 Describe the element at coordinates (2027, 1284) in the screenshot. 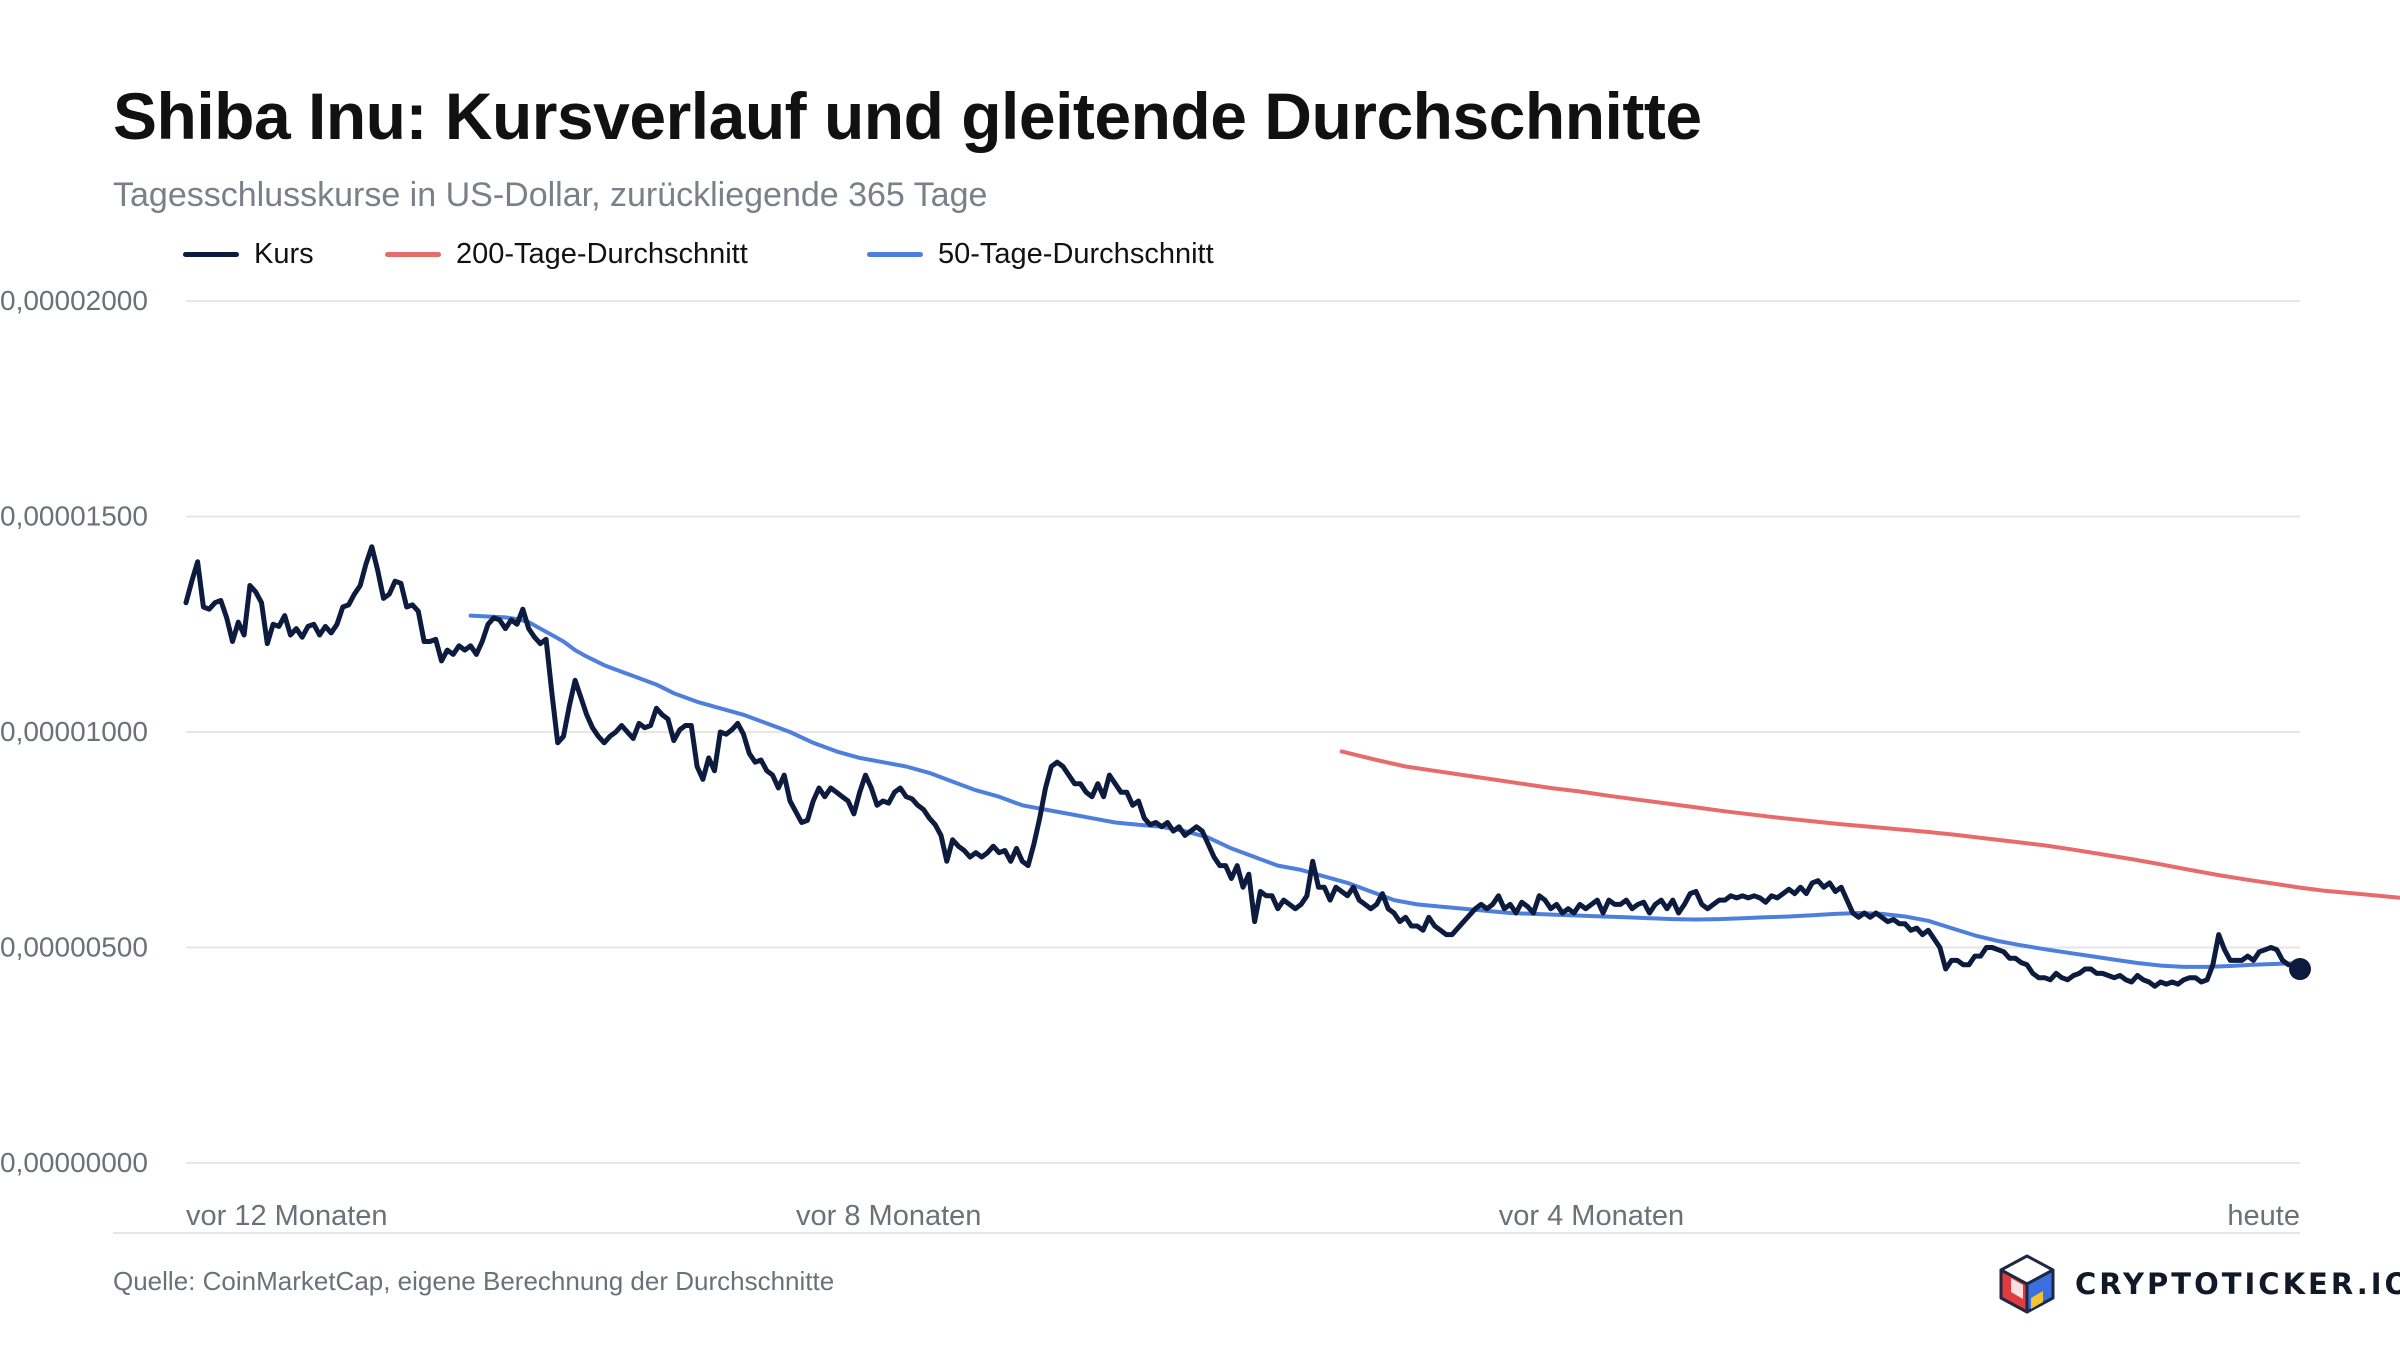

I see `cube-logo-icon` at that location.